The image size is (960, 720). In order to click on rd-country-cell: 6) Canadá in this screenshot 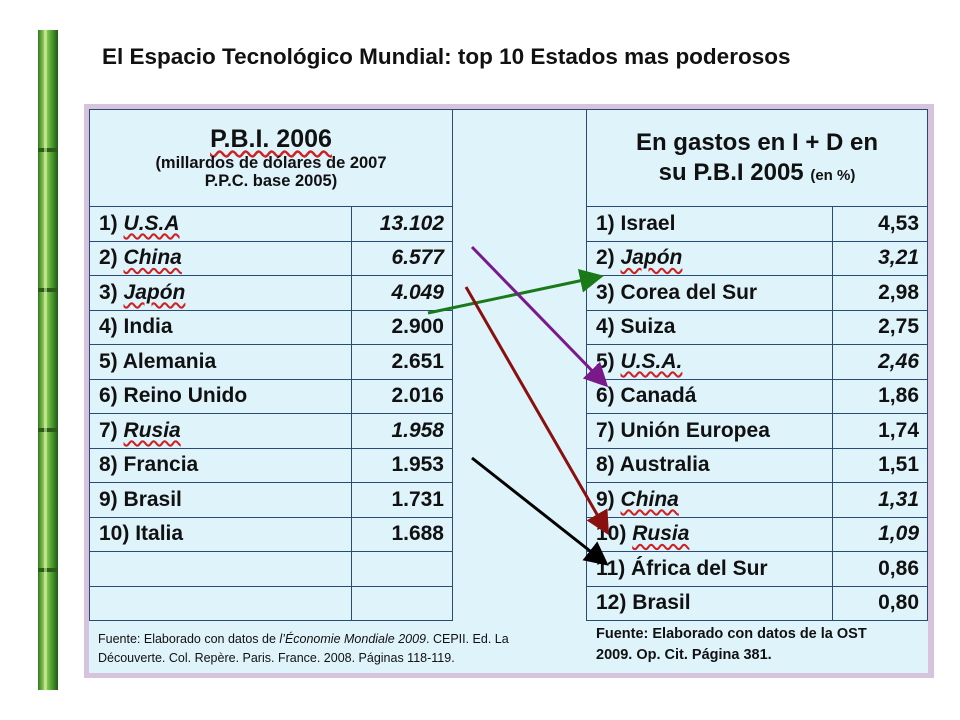, I will do `click(709, 396)`.